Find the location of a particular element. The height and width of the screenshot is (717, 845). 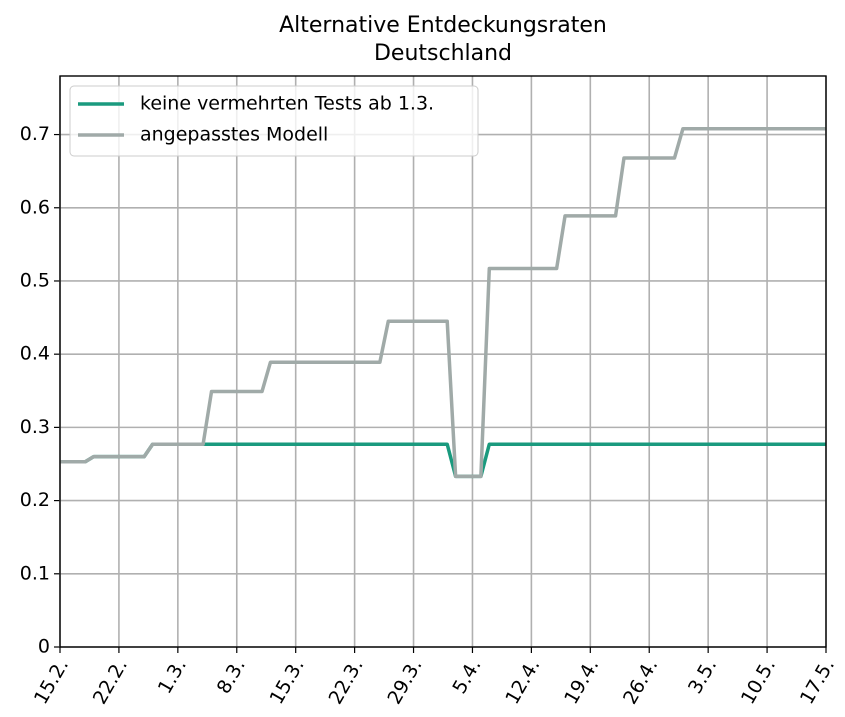

y-tick-label: 0.3 is located at coordinates (35, 427).